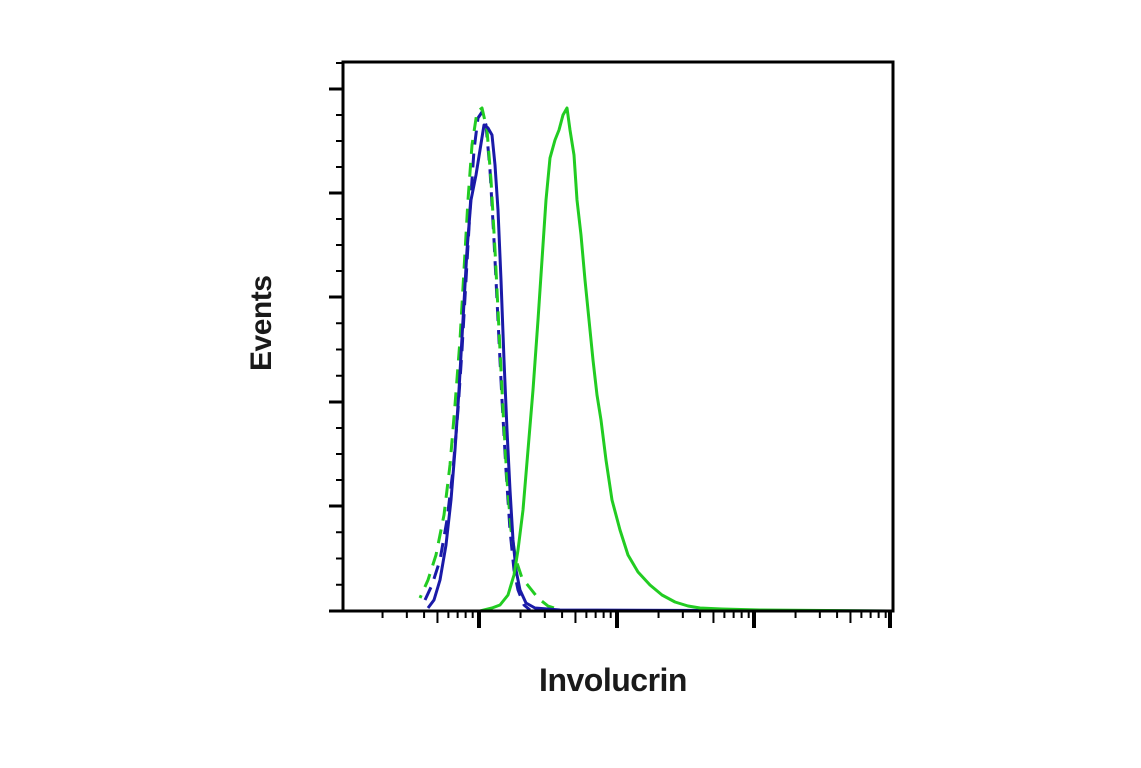 The height and width of the screenshot is (768, 1141). Describe the element at coordinates (336, 337) in the screenshot. I see `y-axis-ticks` at that location.